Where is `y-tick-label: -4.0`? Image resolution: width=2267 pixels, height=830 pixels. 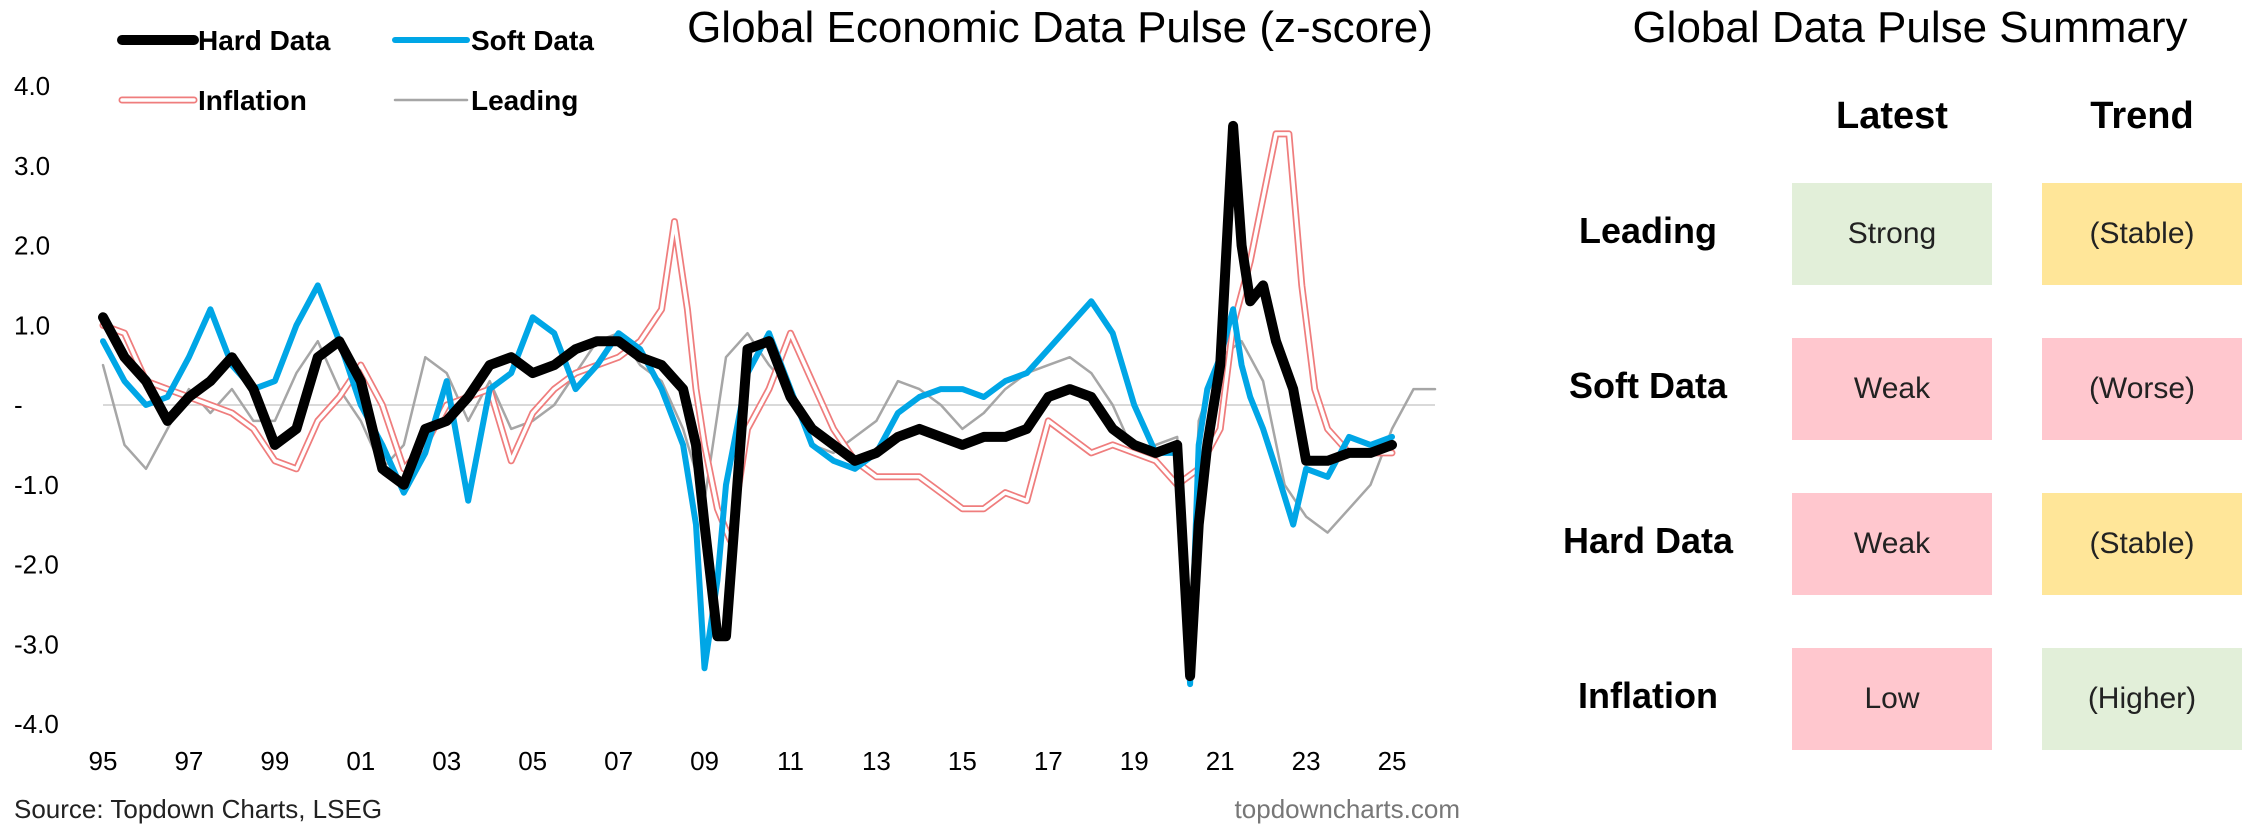 y-tick-label: -4.0 is located at coordinates (36, 724).